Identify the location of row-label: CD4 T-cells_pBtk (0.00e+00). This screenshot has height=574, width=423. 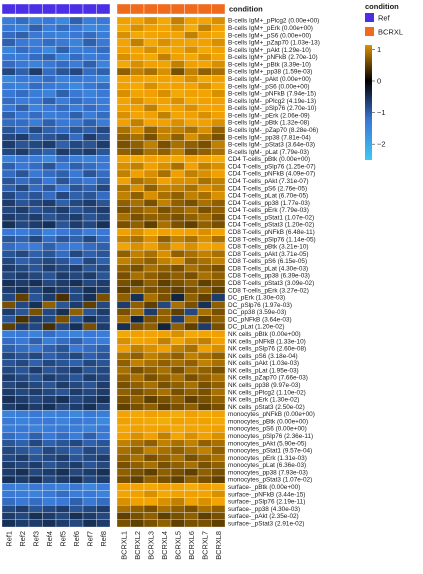
(269, 159).